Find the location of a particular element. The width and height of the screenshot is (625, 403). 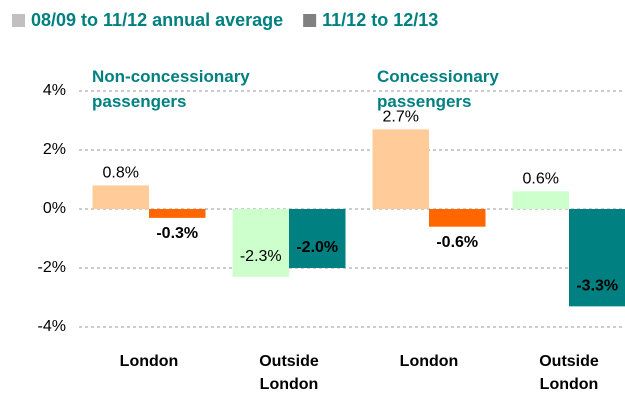

y-tick-label: 4% is located at coordinates (54, 90).